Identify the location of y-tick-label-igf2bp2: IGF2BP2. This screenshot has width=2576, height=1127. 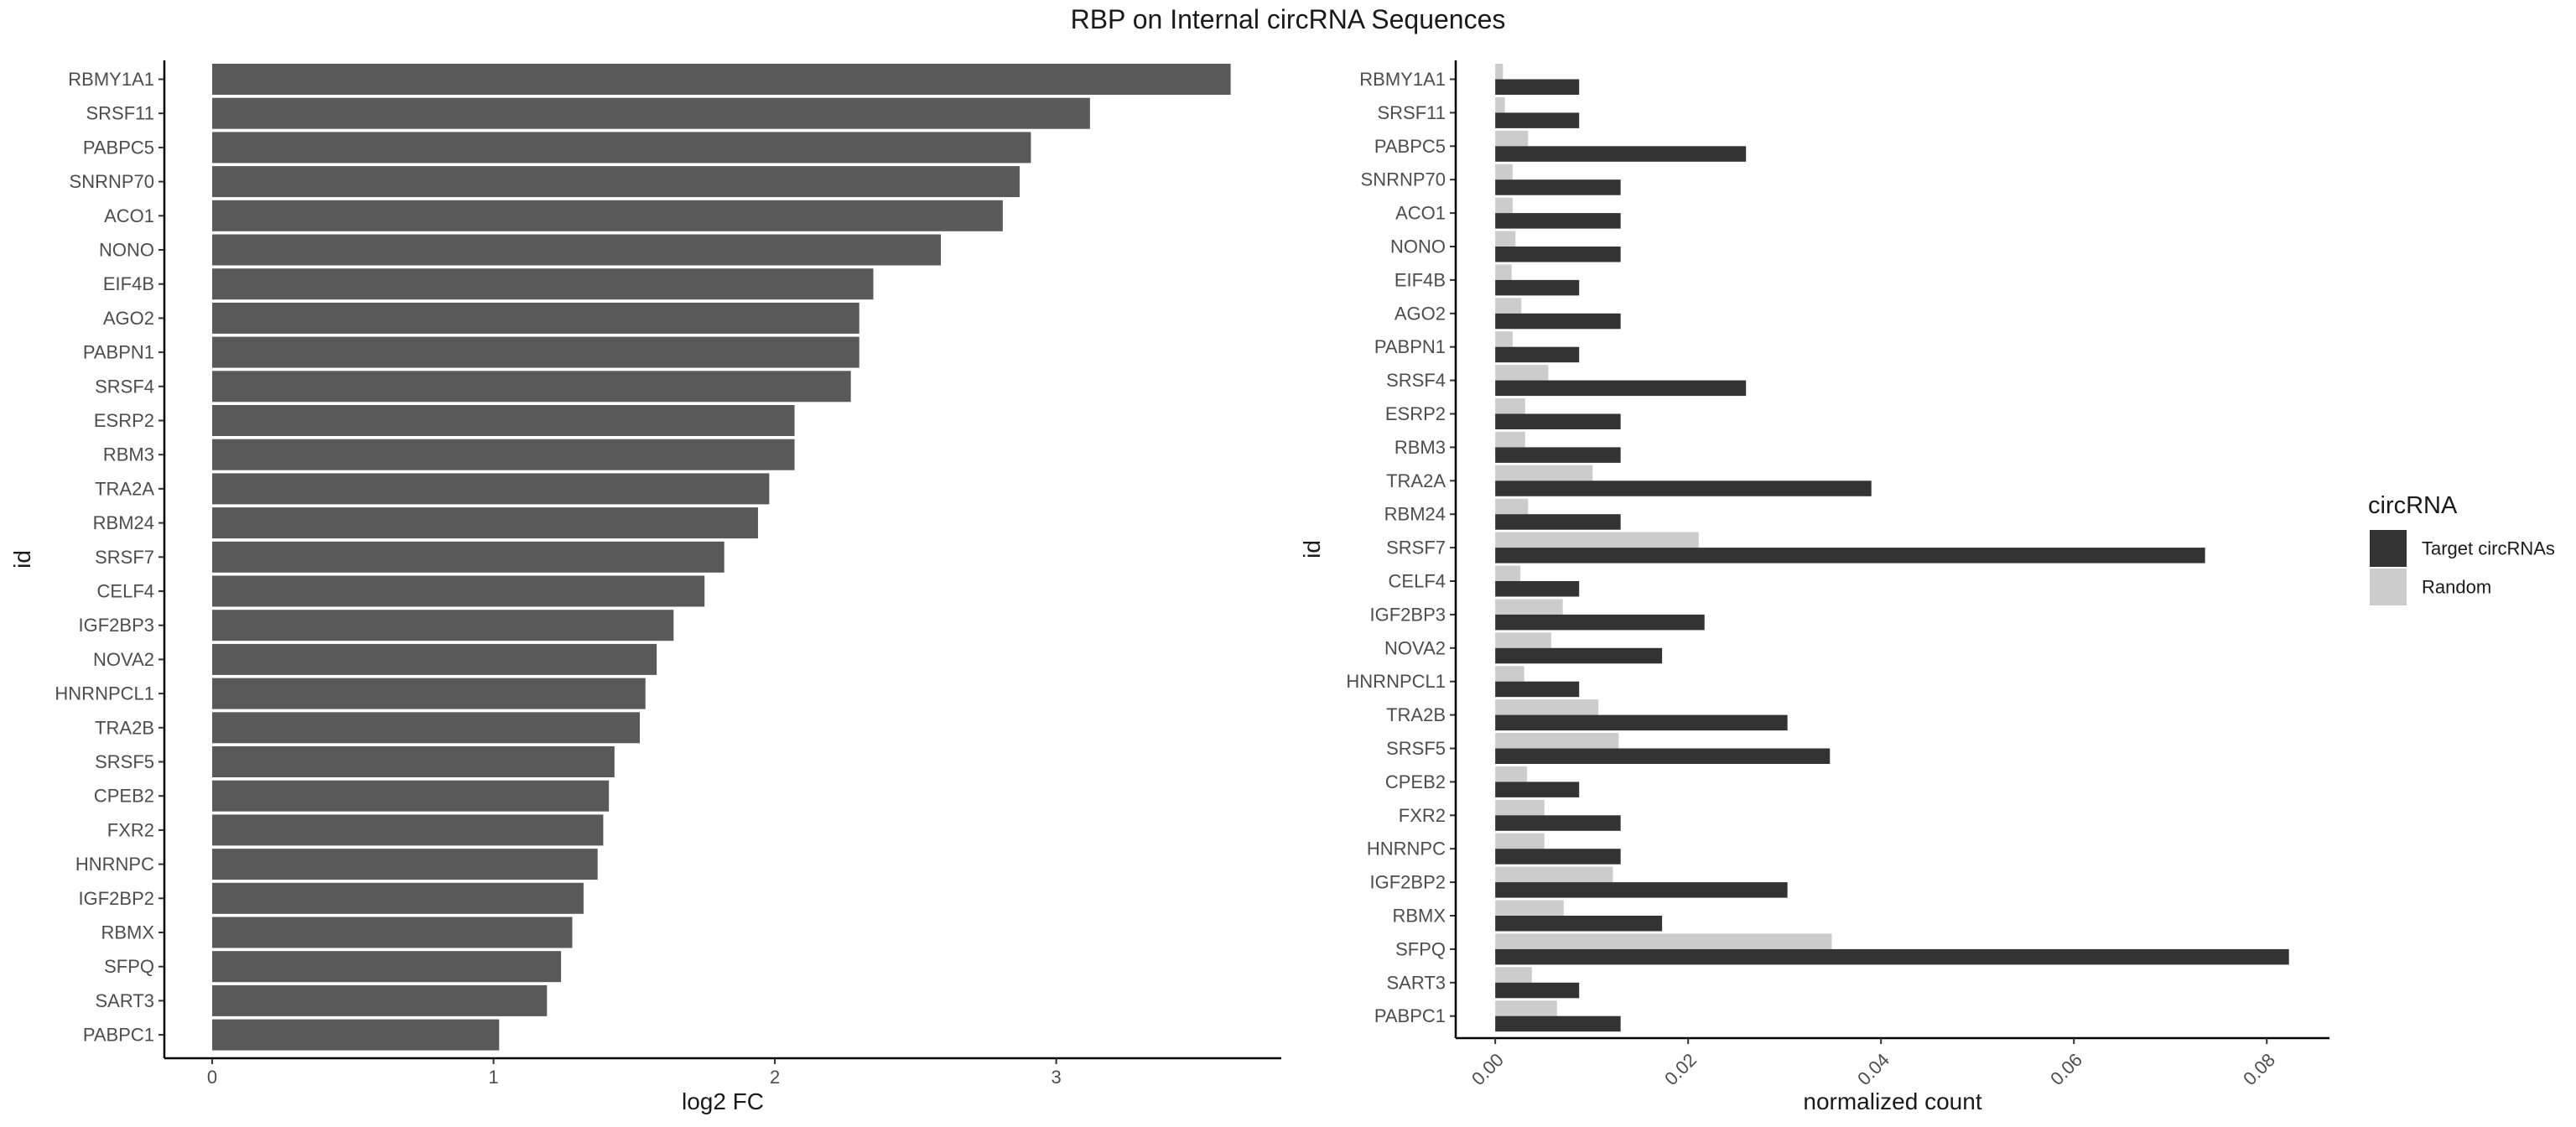
(1408, 882).